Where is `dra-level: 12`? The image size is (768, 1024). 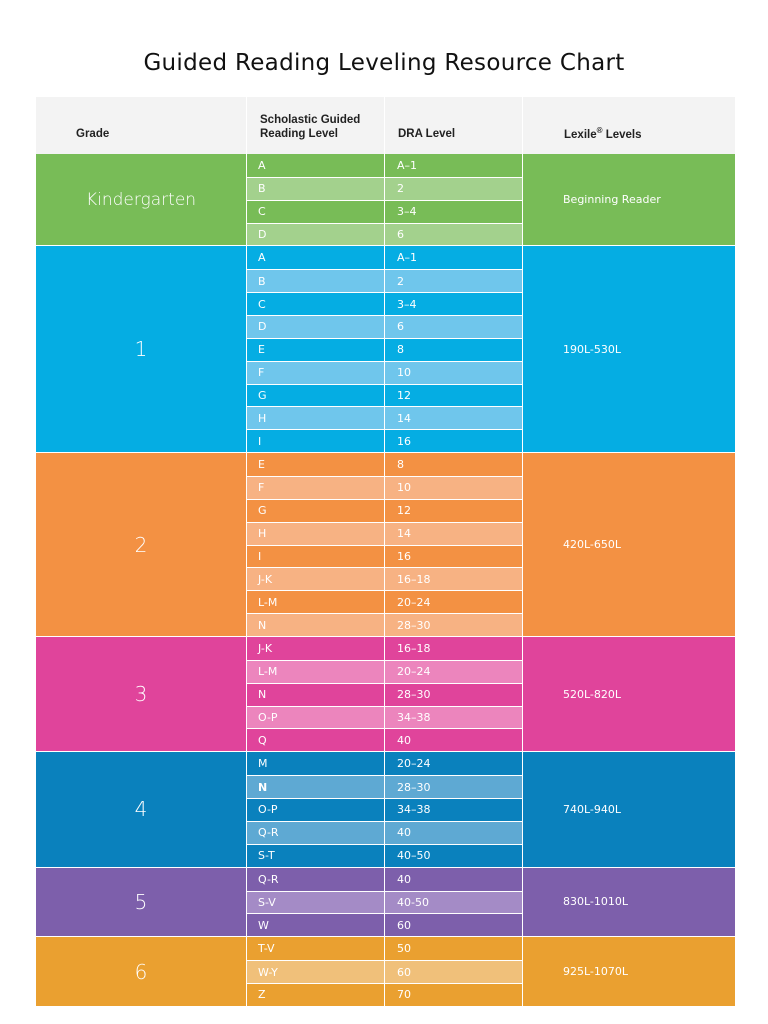
dra-level: 12 is located at coordinates (404, 396).